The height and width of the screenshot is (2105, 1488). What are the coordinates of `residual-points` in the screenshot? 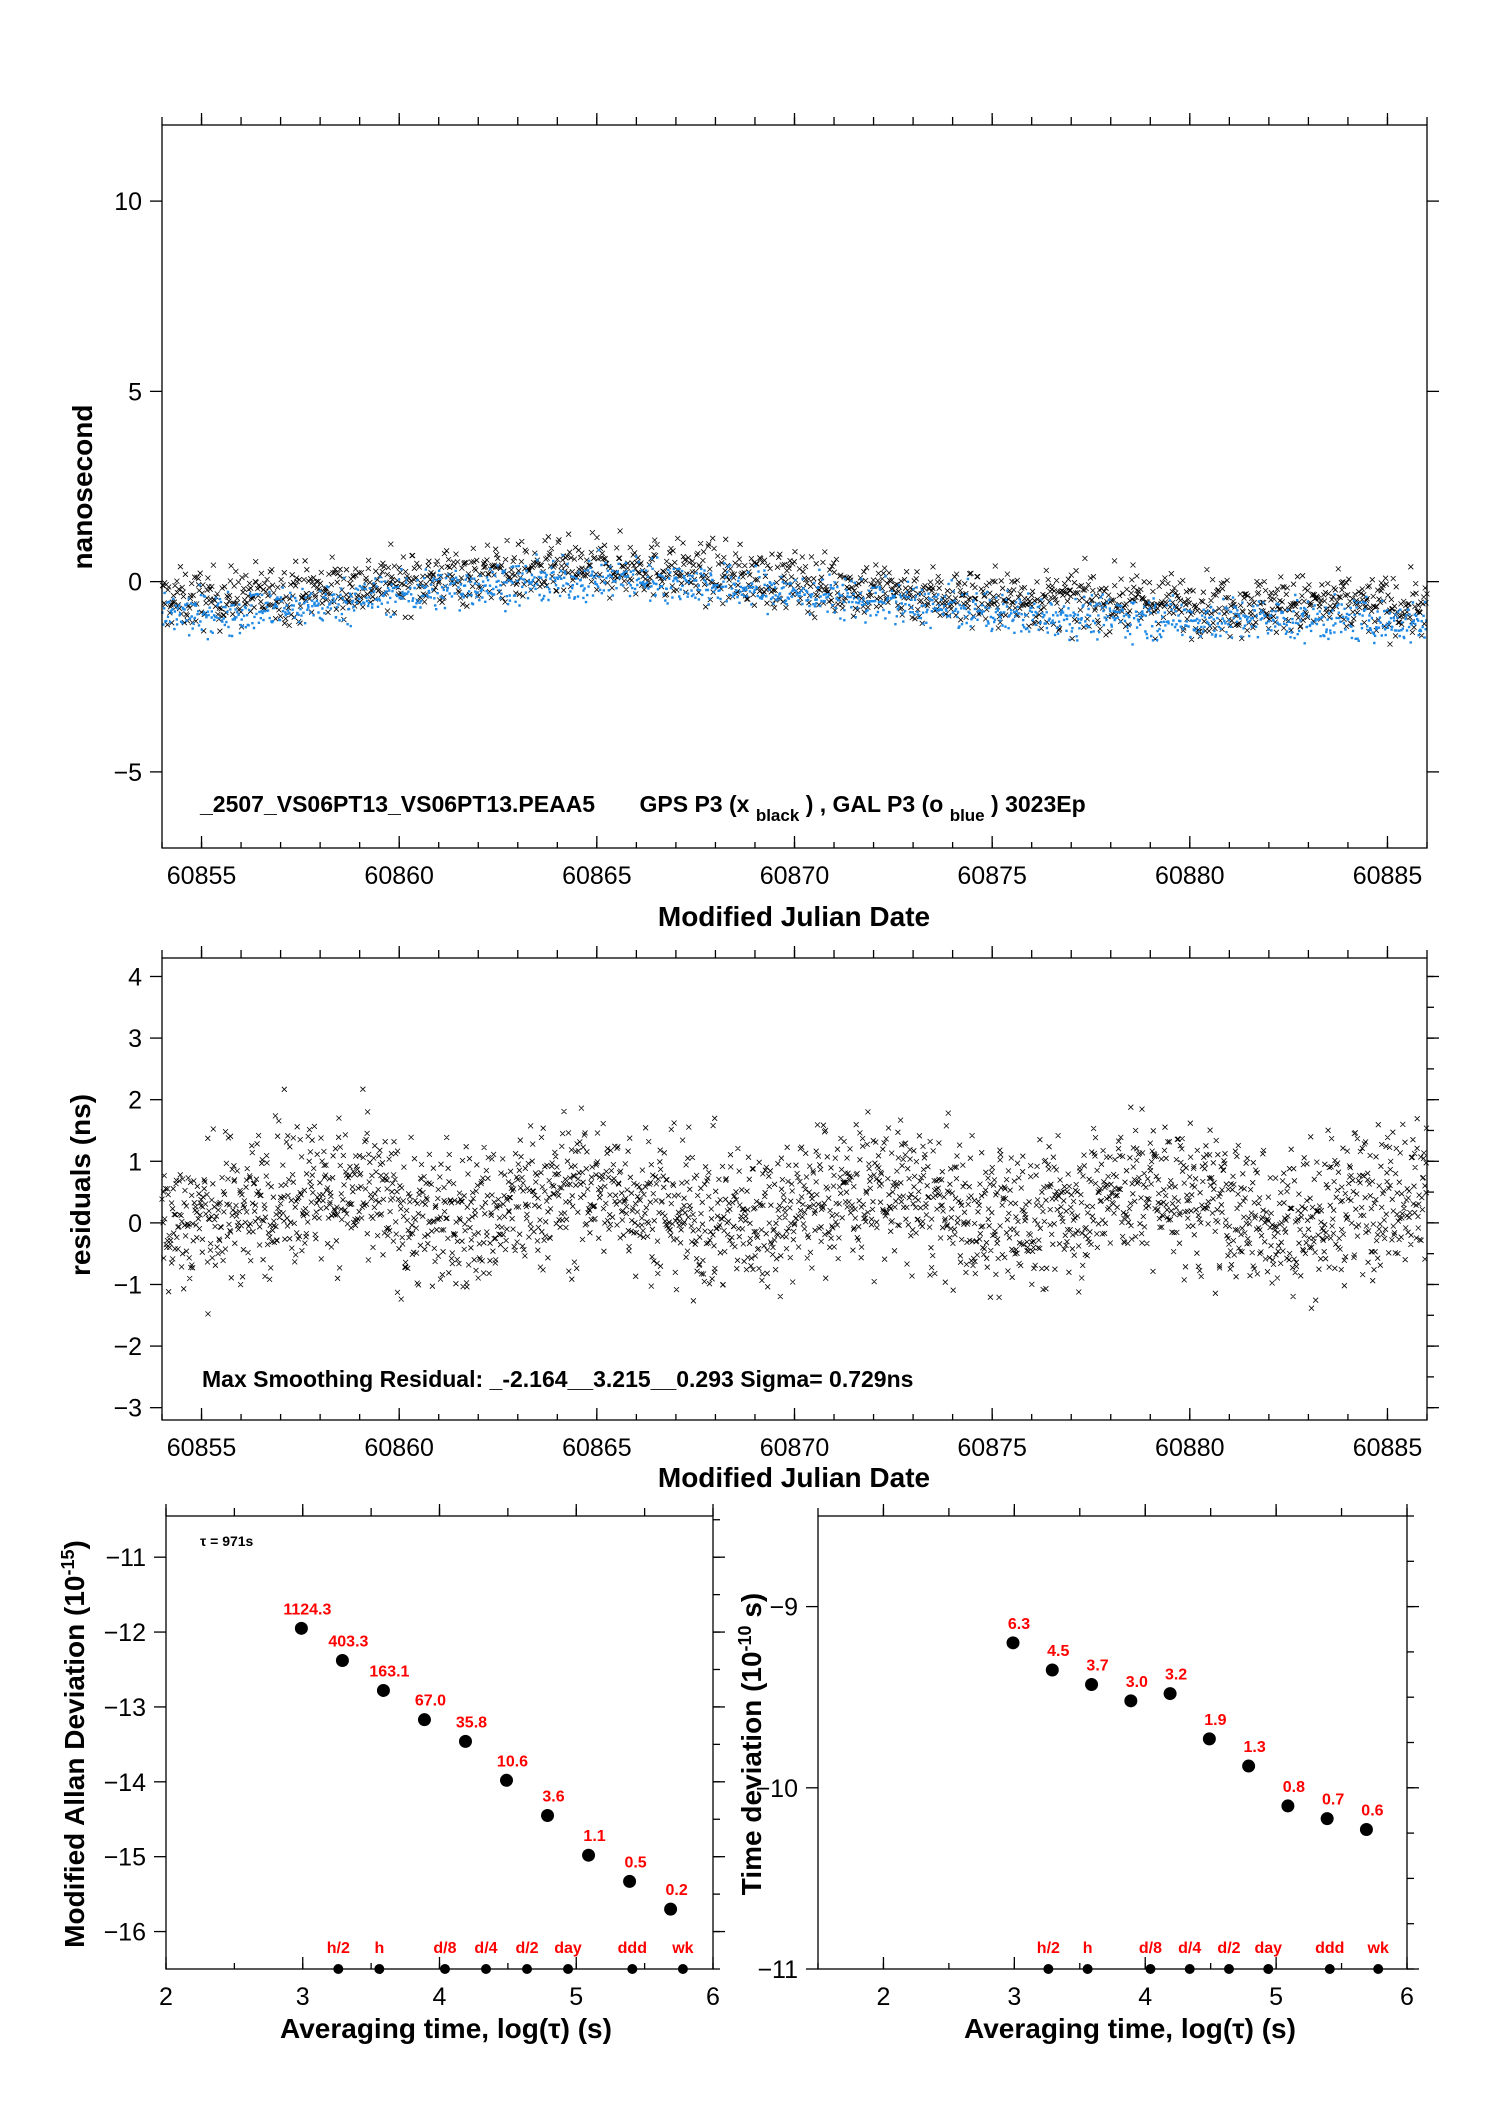 It's located at (794, 1201).